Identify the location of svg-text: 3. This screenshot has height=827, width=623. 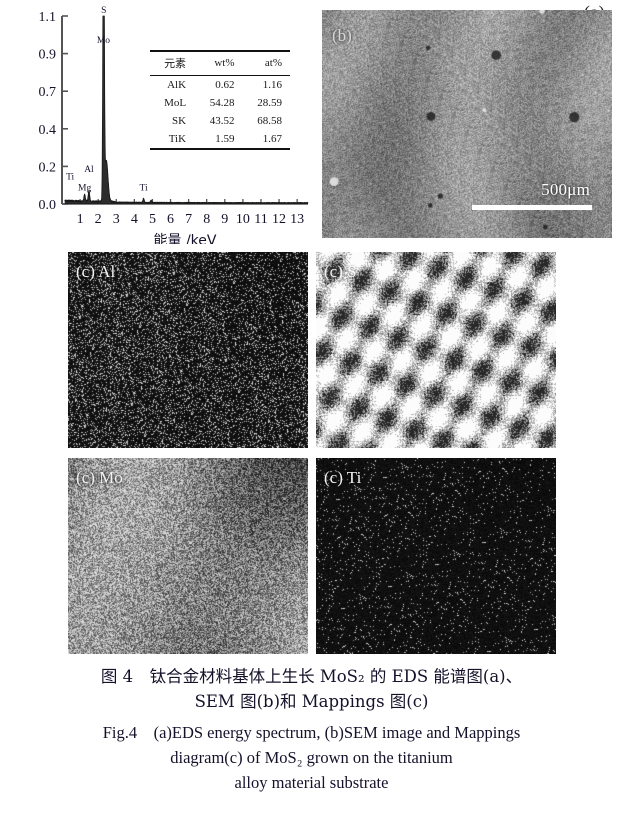
(116, 219).